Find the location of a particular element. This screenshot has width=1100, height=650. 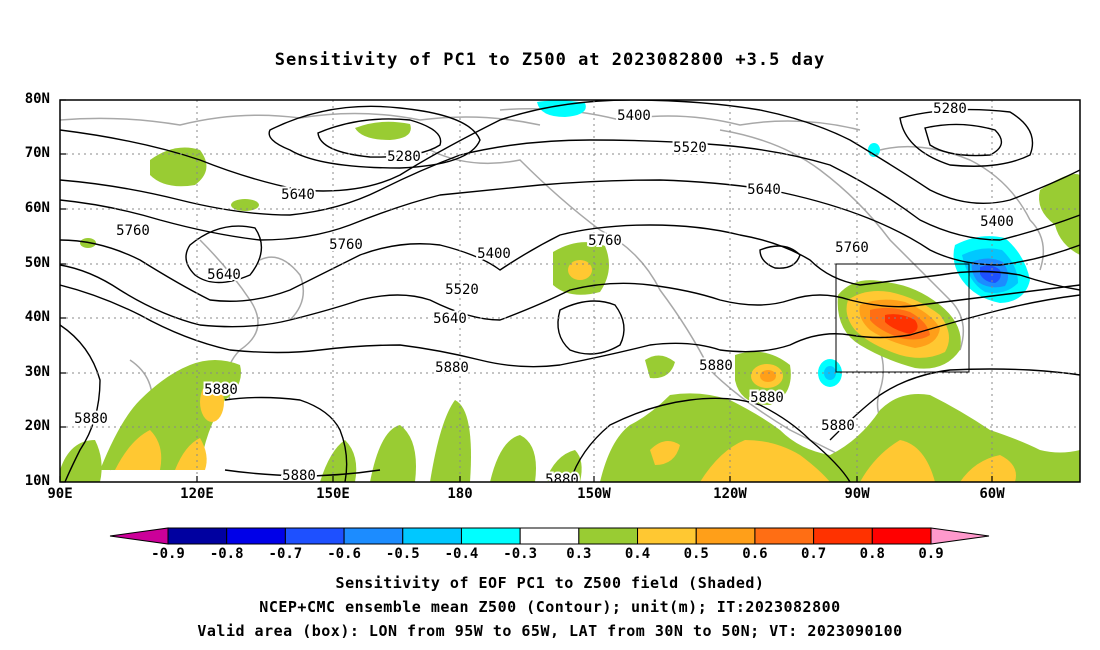

y-tick: 80N is located at coordinates (37, 99).